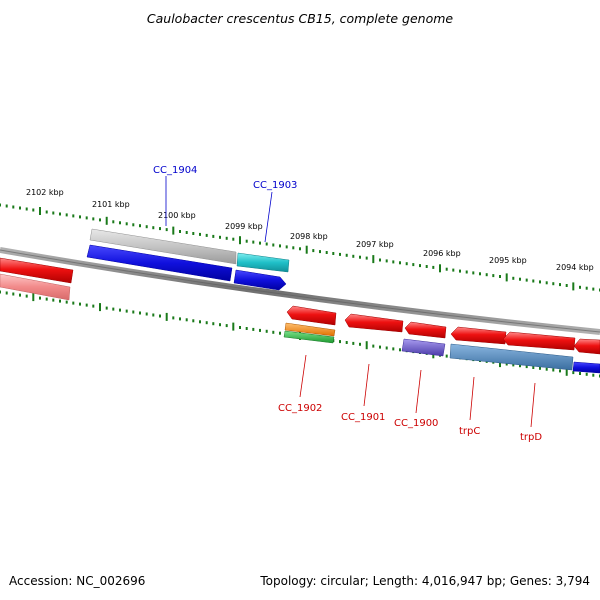 The height and width of the screenshot is (600, 600). What do you see at coordinates (45, 192) in the screenshot?
I see `tick-label: 2102 kbp` at bounding box center [45, 192].